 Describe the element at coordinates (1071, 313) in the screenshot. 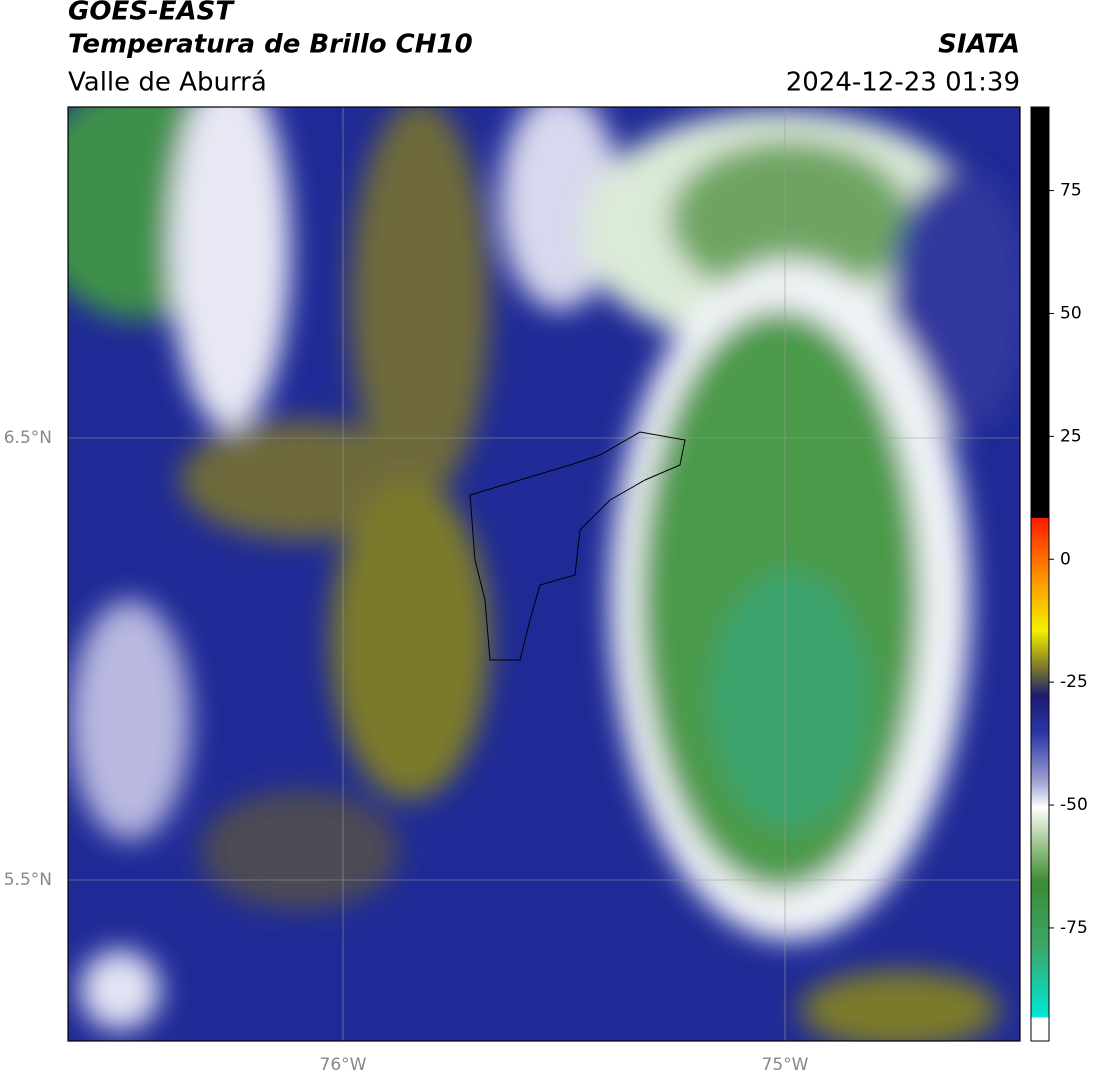

I see `colorbar-tick-label: 50` at that location.